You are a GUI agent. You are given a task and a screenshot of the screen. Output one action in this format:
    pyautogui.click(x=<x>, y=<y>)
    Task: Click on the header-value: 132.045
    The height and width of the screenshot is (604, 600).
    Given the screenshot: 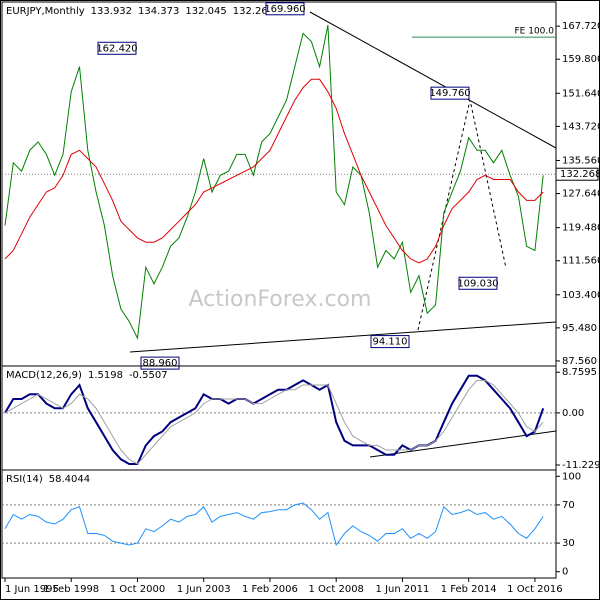 What is the action you would take?
    pyautogui.click(x=205, y=11)
    